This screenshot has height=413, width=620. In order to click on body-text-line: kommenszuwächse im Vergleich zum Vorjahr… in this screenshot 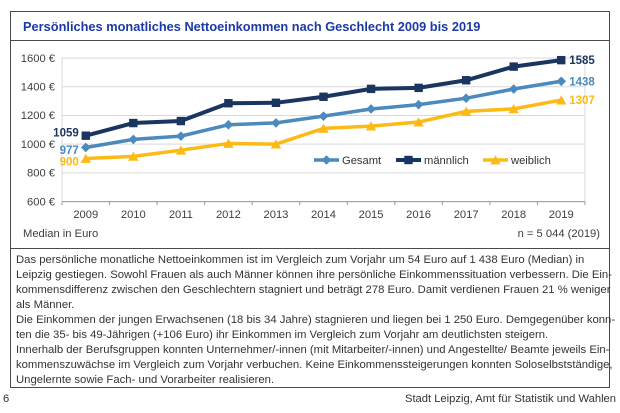, I will do `click(314, 365)`.